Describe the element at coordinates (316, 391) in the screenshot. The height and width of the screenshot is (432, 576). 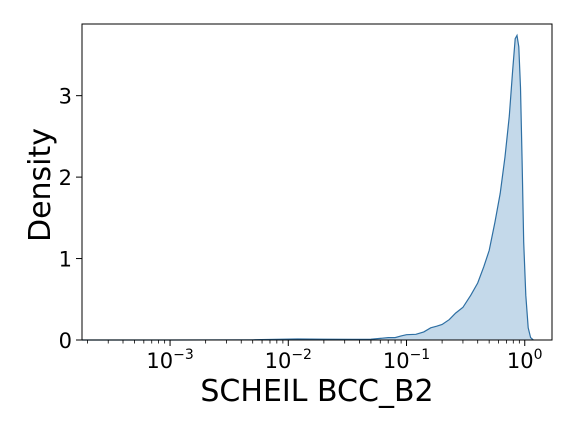
I see `x-axis-label: SCHEIL BCC_B2` at that location.